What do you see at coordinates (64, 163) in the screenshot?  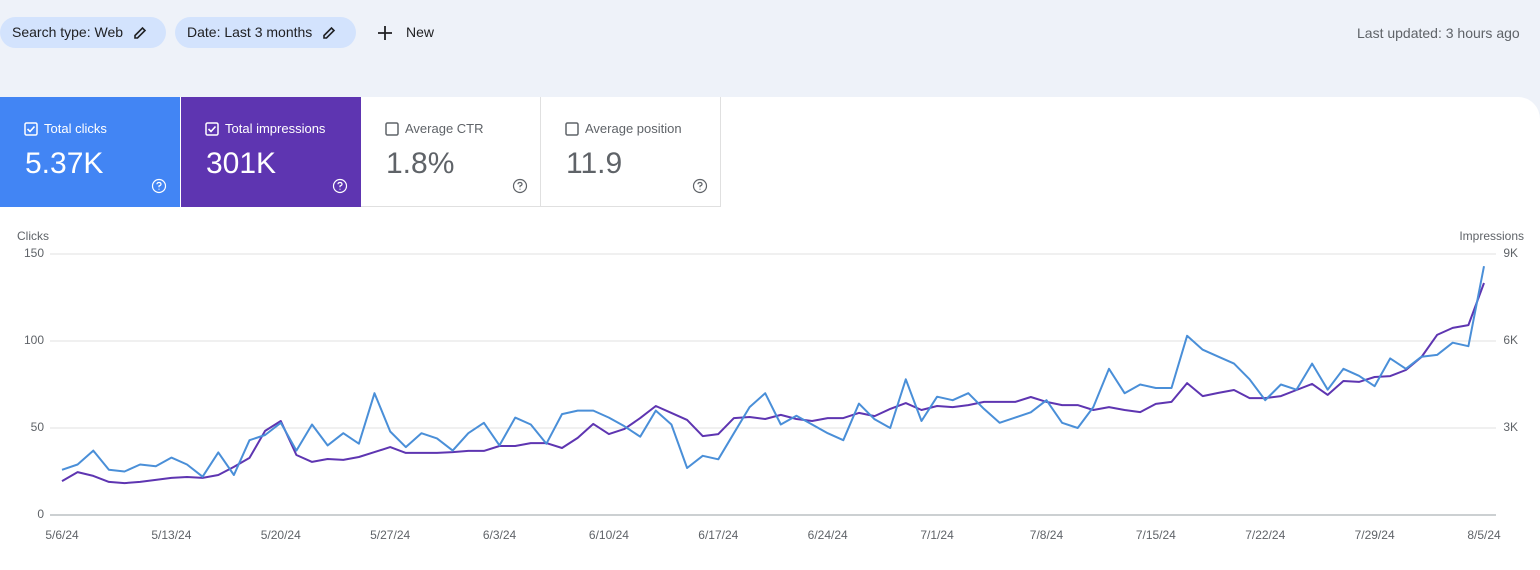 I see `metric-value: 5.37K` at bounding box center [64, 163].